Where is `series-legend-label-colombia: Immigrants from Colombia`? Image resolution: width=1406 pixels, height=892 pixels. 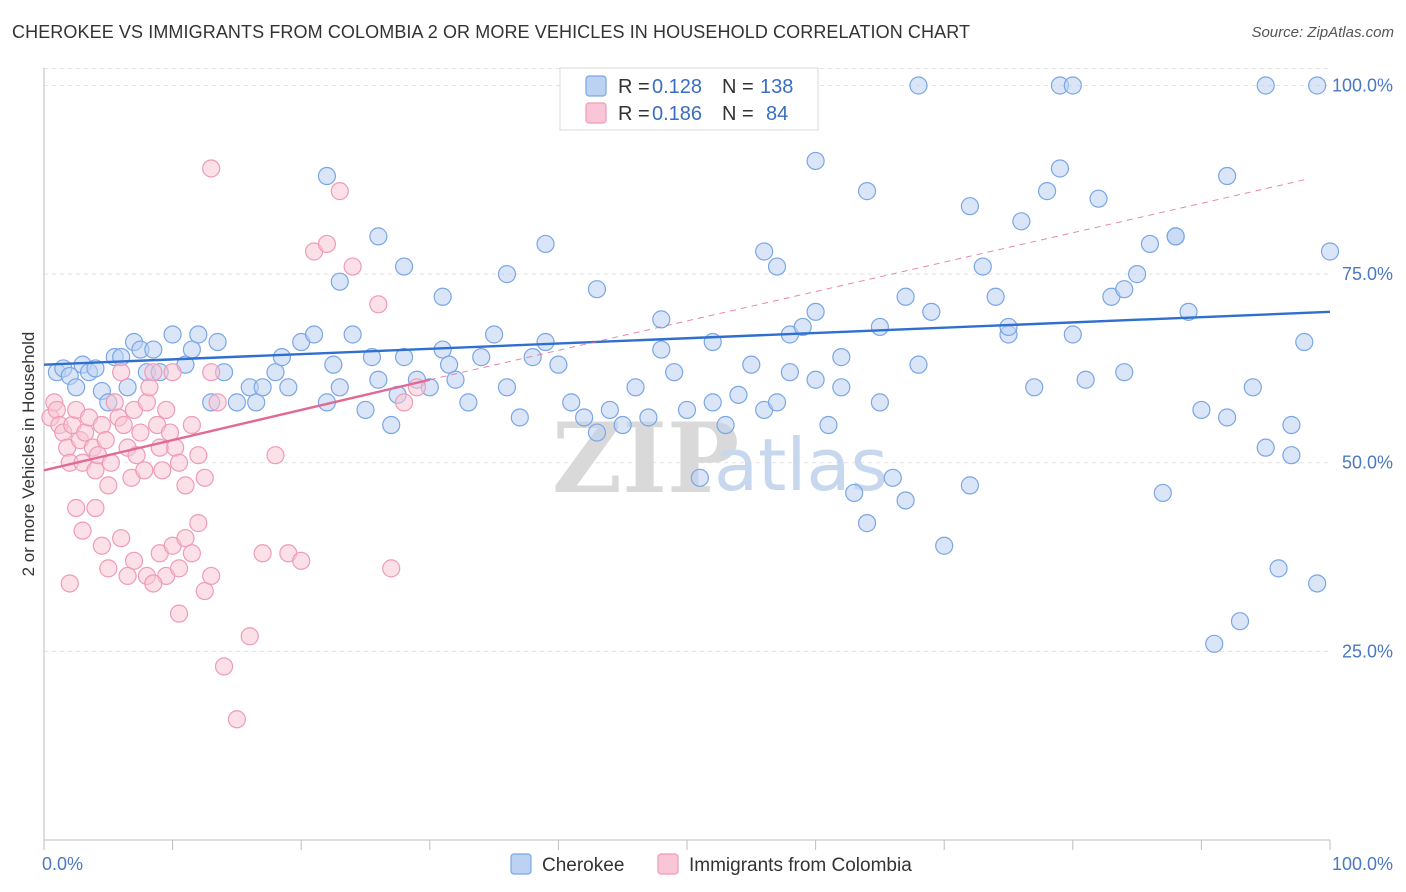 series-legend-label-colombia: Immigrants from Colombia is located at coordinates (800, 865).